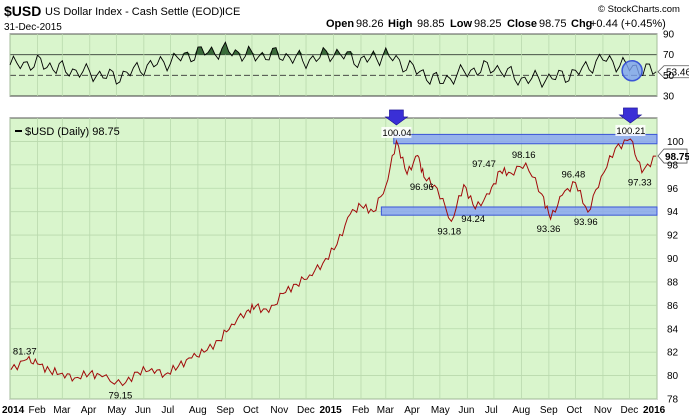  What do you see at coordinates (25, 352) in the screenshot?
I see `price-annotation: 81.37` at bounding box center [25, 352].